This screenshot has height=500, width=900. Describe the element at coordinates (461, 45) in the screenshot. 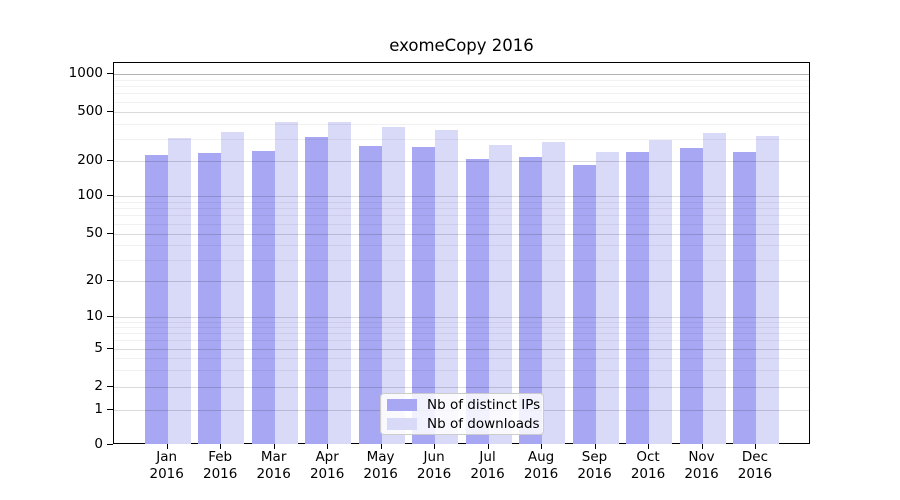

I see `chart-title: exomeCopy 2016` at that location.